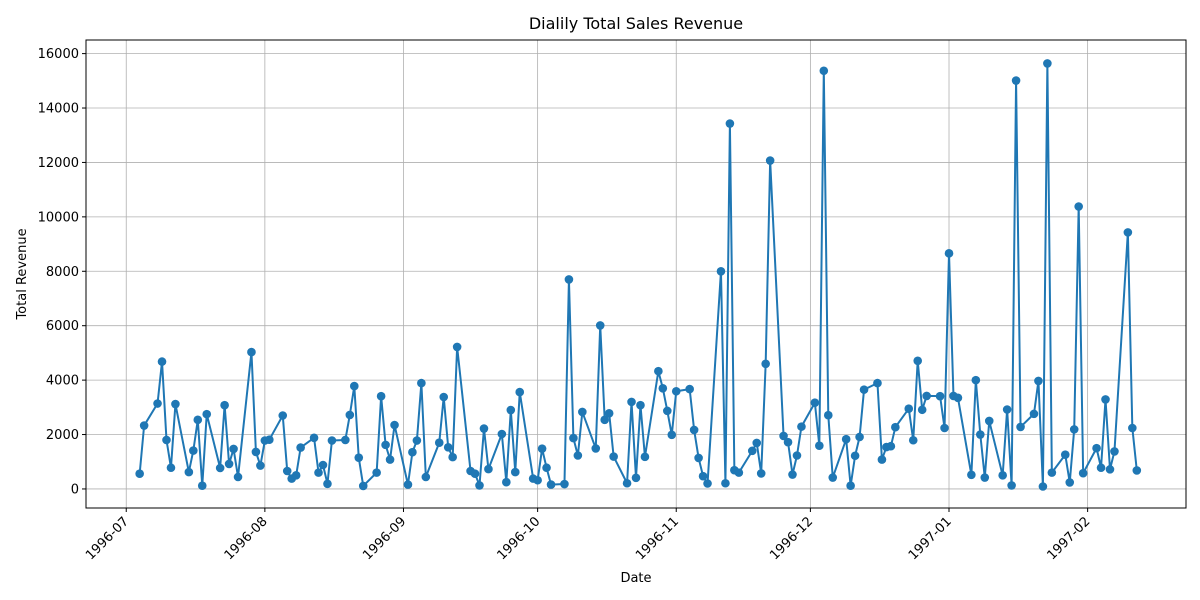  Describe the element at coordinates (58, 109) in the screenshot. I see `y-tick-label: 14000` at that location.